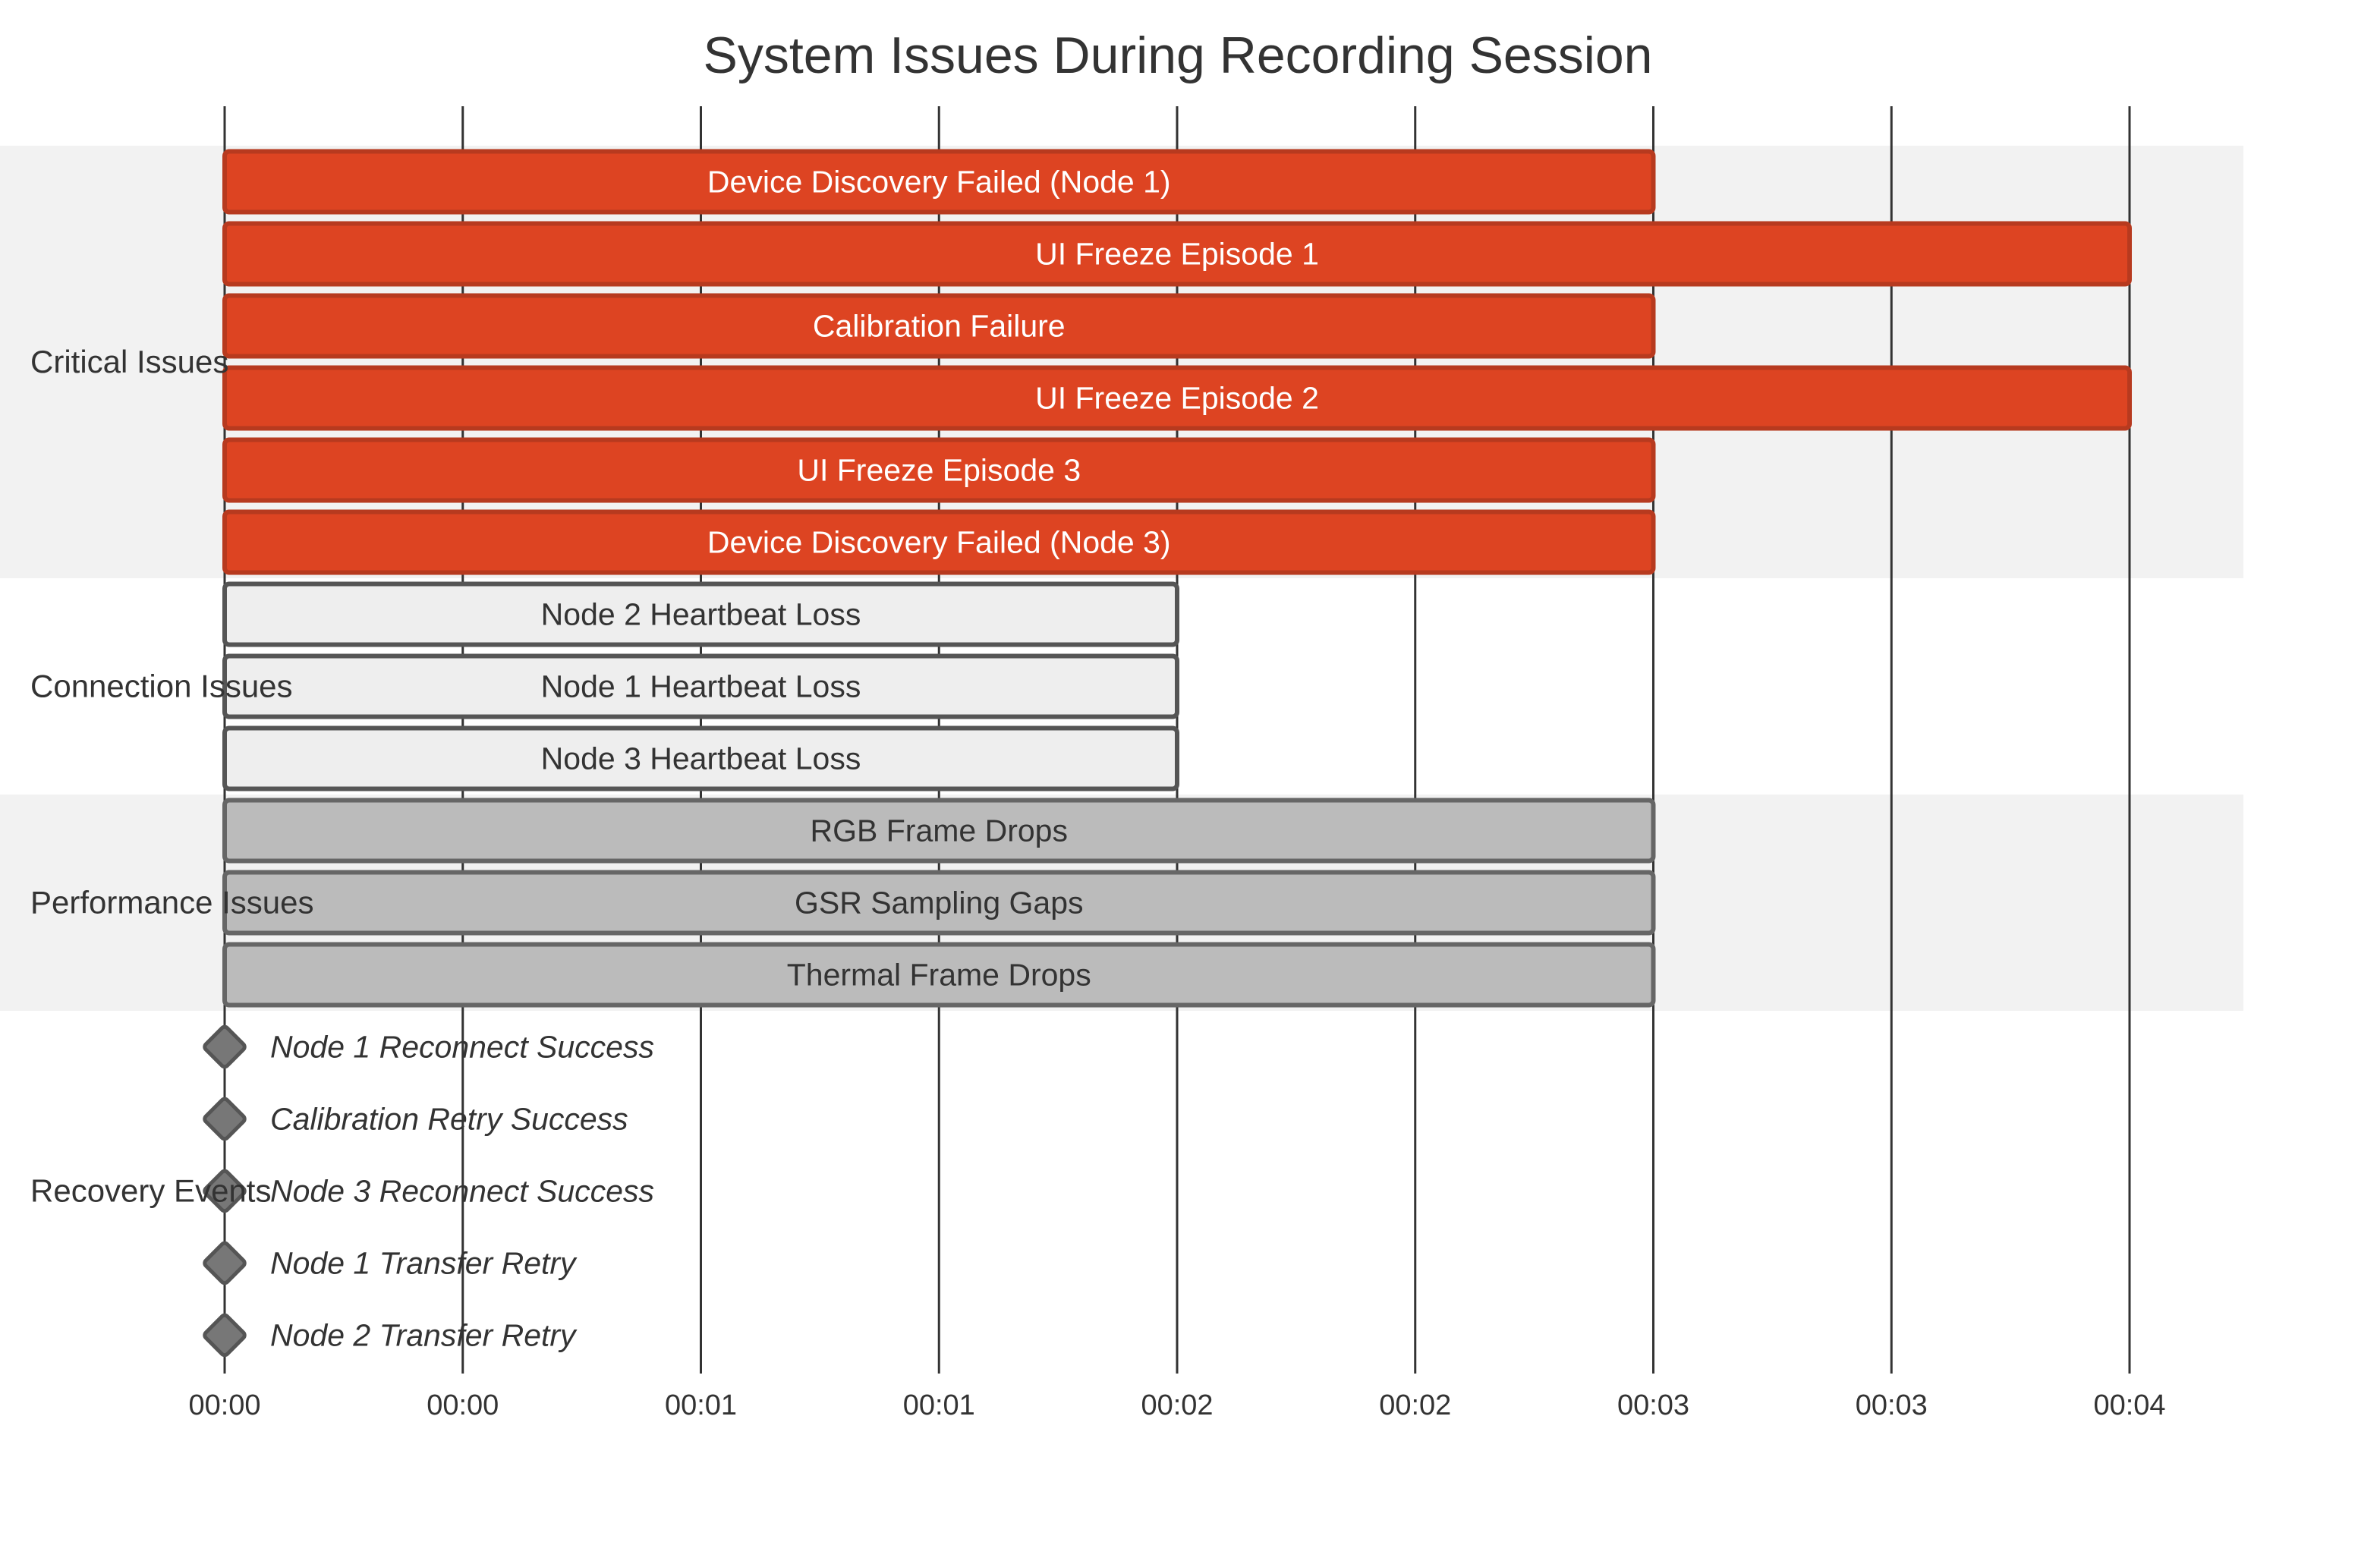 The image size is (2380, 1542). What do you see at coordinates (129, 361) in the screenshot?
I see `section-label: Critical Issues` at bounding box center [129, 361].